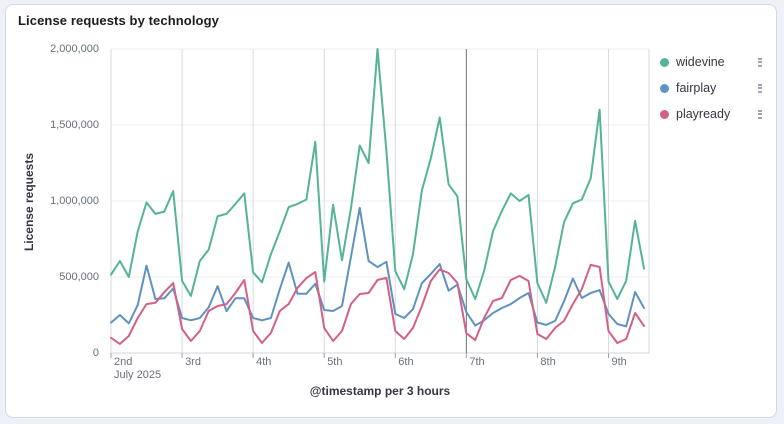 This screenshot has height=424, width=784. Describe the element at coordinates (95, 353) in the screenshot. I see `y-axis-tick-label: 0` at that location.